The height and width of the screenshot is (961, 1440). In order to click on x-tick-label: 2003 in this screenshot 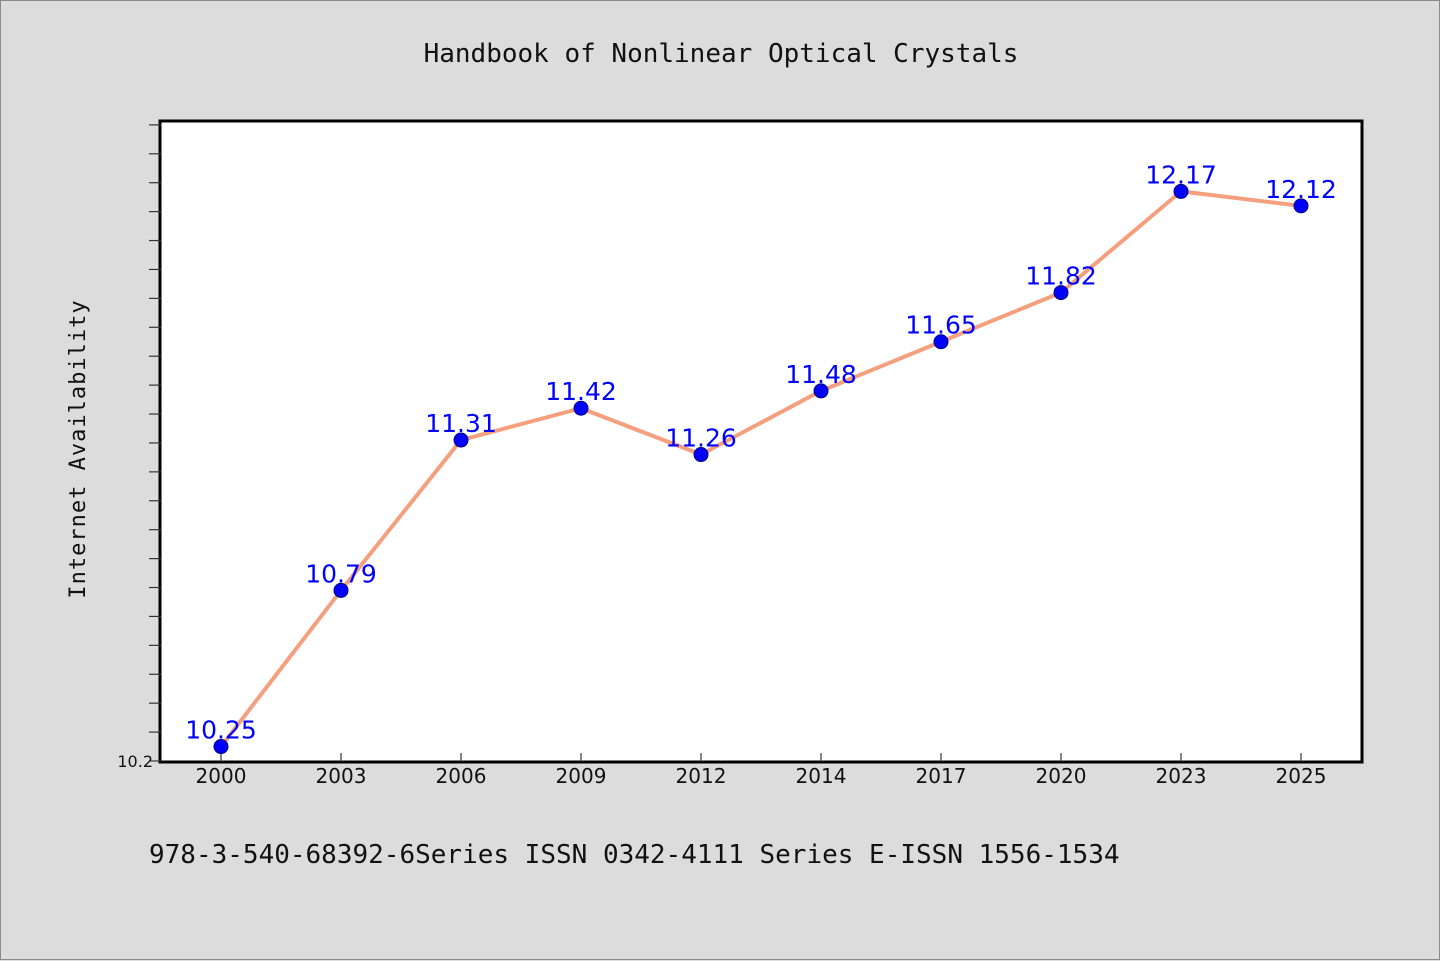, I will do `click(341, 776)`.